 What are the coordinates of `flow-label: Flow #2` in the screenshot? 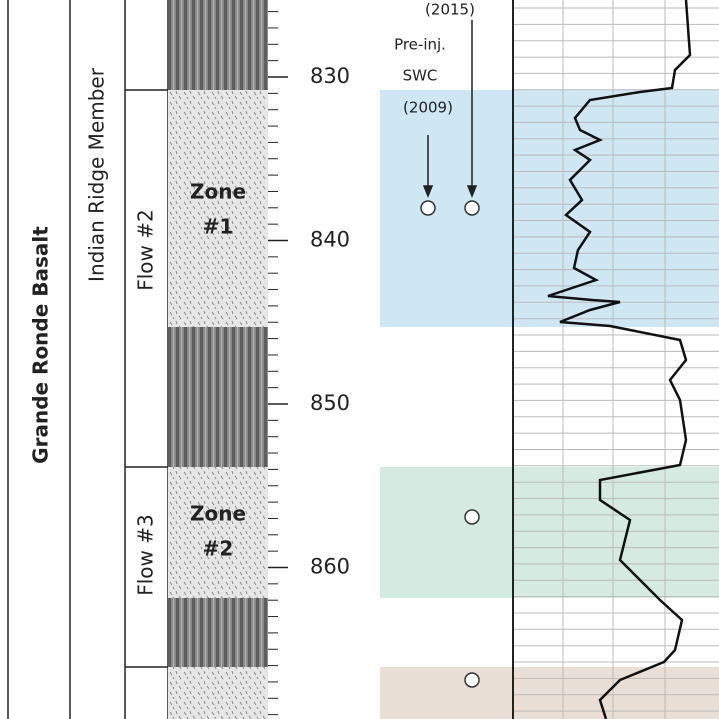 It's located at (146, 250).